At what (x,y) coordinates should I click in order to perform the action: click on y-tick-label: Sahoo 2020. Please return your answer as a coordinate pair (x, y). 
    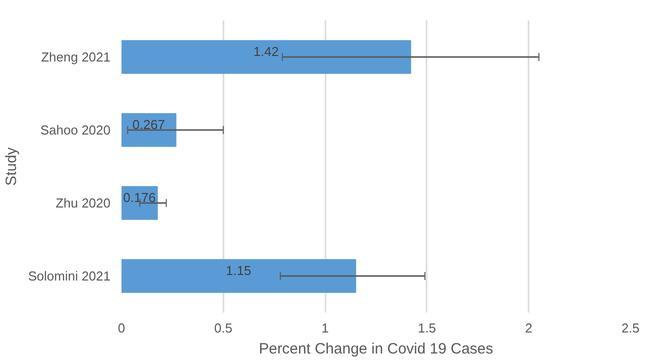
    Looking at the image, I should click on (75, 130).